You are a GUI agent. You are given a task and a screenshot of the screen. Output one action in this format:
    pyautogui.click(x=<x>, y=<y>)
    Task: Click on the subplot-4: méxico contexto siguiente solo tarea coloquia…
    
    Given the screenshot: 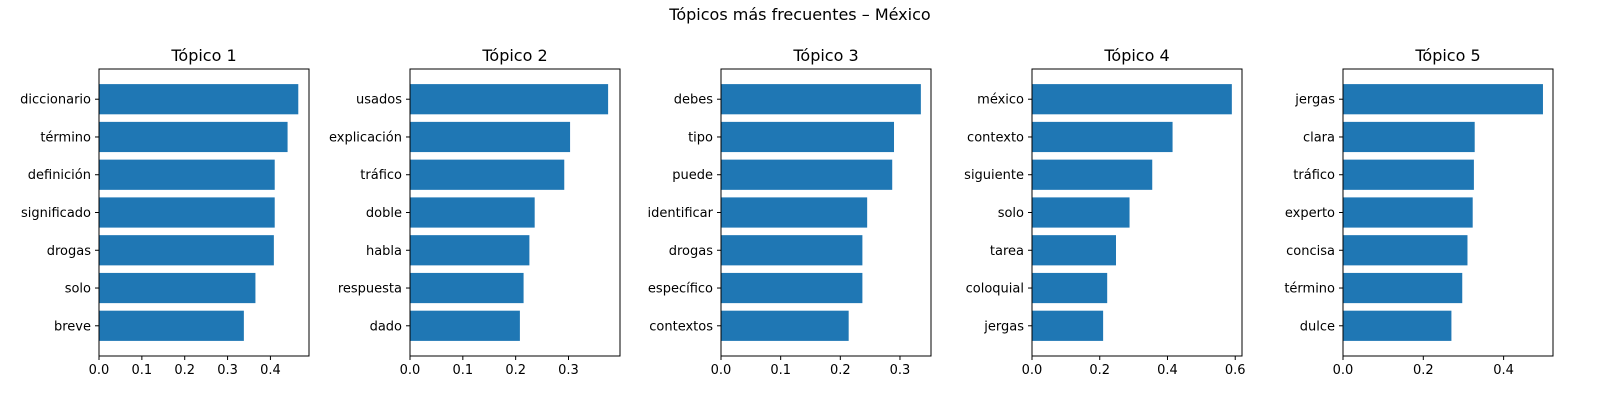 What is the action you would take?
    pyautogui.click(x=1104, y=212)
    